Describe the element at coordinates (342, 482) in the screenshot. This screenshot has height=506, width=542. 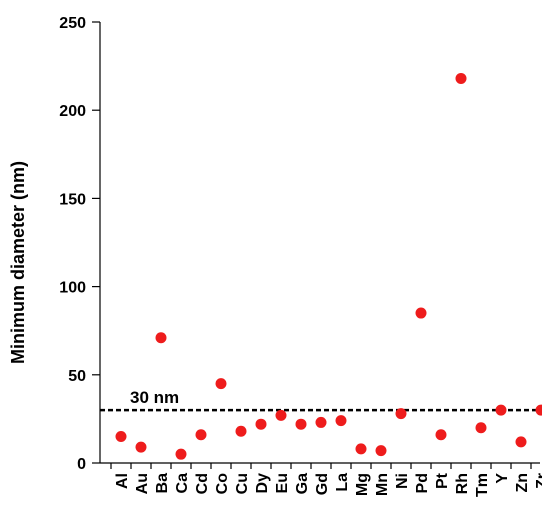
I see `x-tick-label: La` at that location.